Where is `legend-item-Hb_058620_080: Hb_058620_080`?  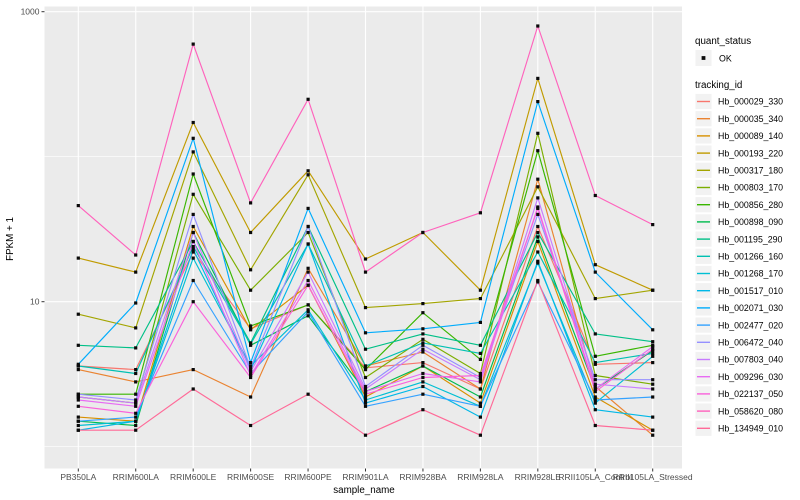
legend-item-Hb_058620_080: Hb_058620_080 is located at coordinates (739, 411).